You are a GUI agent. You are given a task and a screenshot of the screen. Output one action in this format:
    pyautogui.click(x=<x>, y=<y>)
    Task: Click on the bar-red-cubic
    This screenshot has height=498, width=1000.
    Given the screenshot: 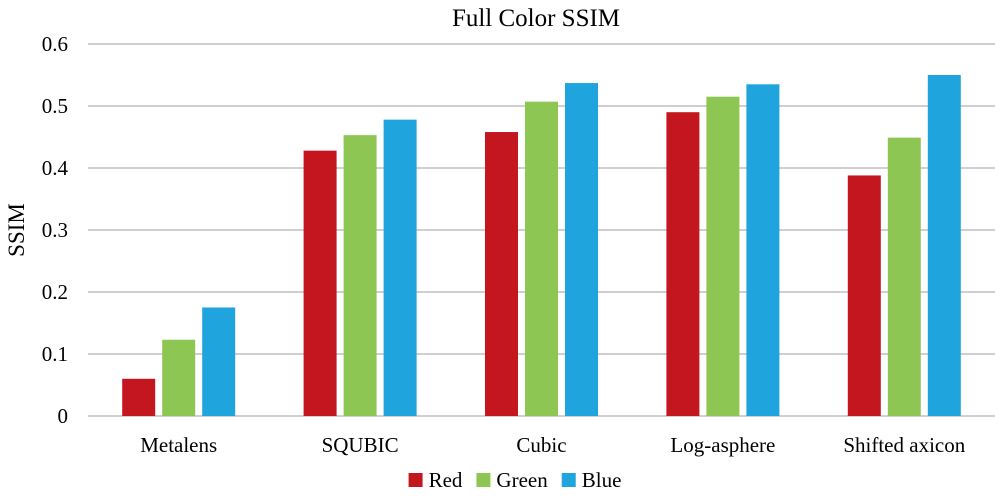 What is the action you would take?
    pyautogui.click(x=501, y=274)
    